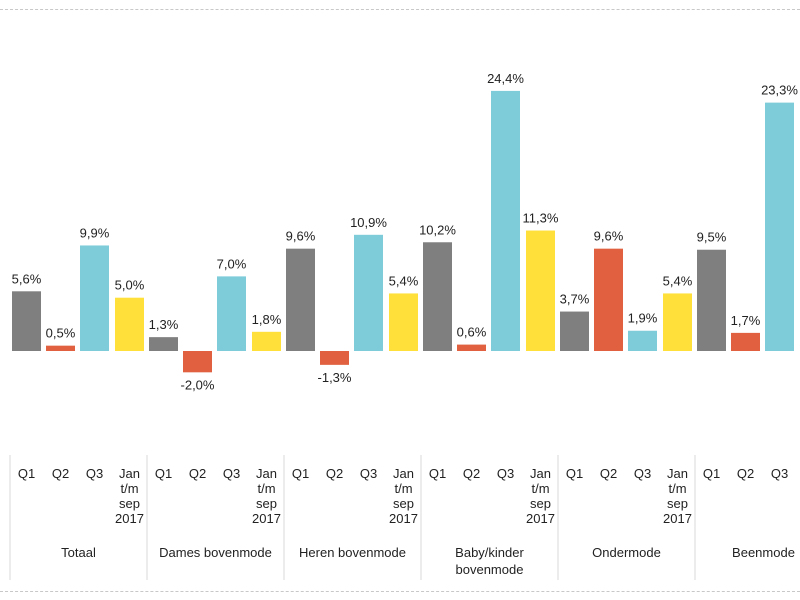 The width and height of the screenshot is (800, 600). Describe the element at coordinates (643, 318) in the screenshot. I see `data-label: 1,9%` at that location.